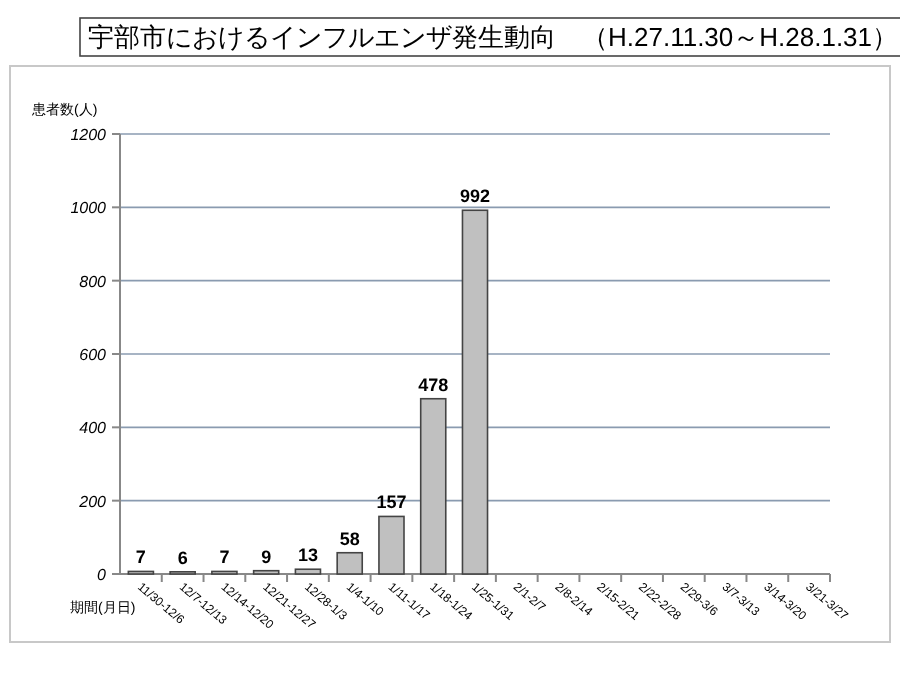  What do you see at coordinates (391, 502) in the screenshot?
I see `data-label: 157` at bounding box center [391, 502].